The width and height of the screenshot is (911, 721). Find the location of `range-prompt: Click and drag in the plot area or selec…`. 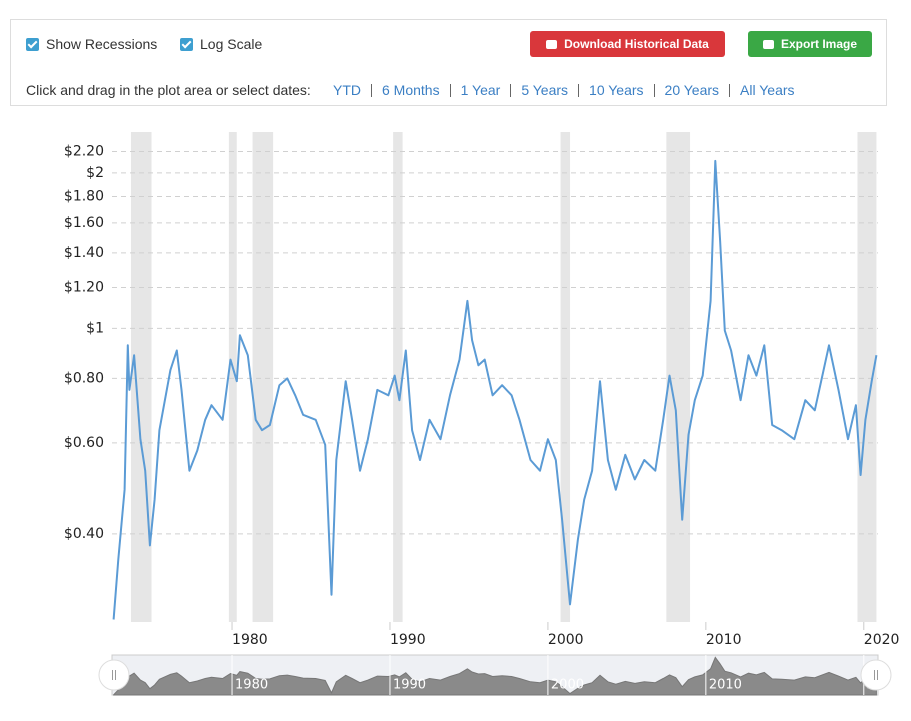

range-prompt: Click and drag in the plot area or selec… is located at coordinates (168, 90).